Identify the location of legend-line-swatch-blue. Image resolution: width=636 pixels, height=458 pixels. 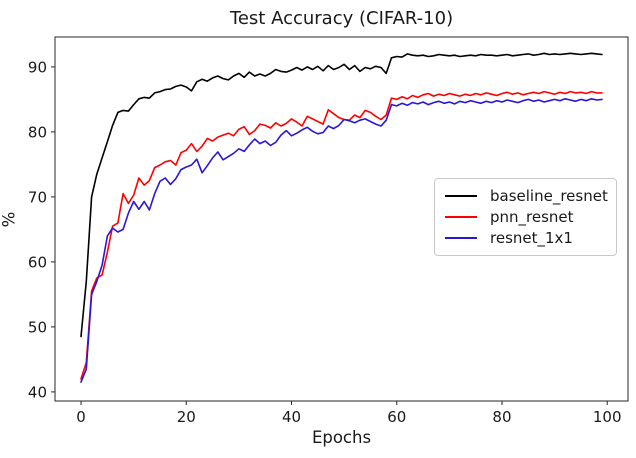
(461, 238).